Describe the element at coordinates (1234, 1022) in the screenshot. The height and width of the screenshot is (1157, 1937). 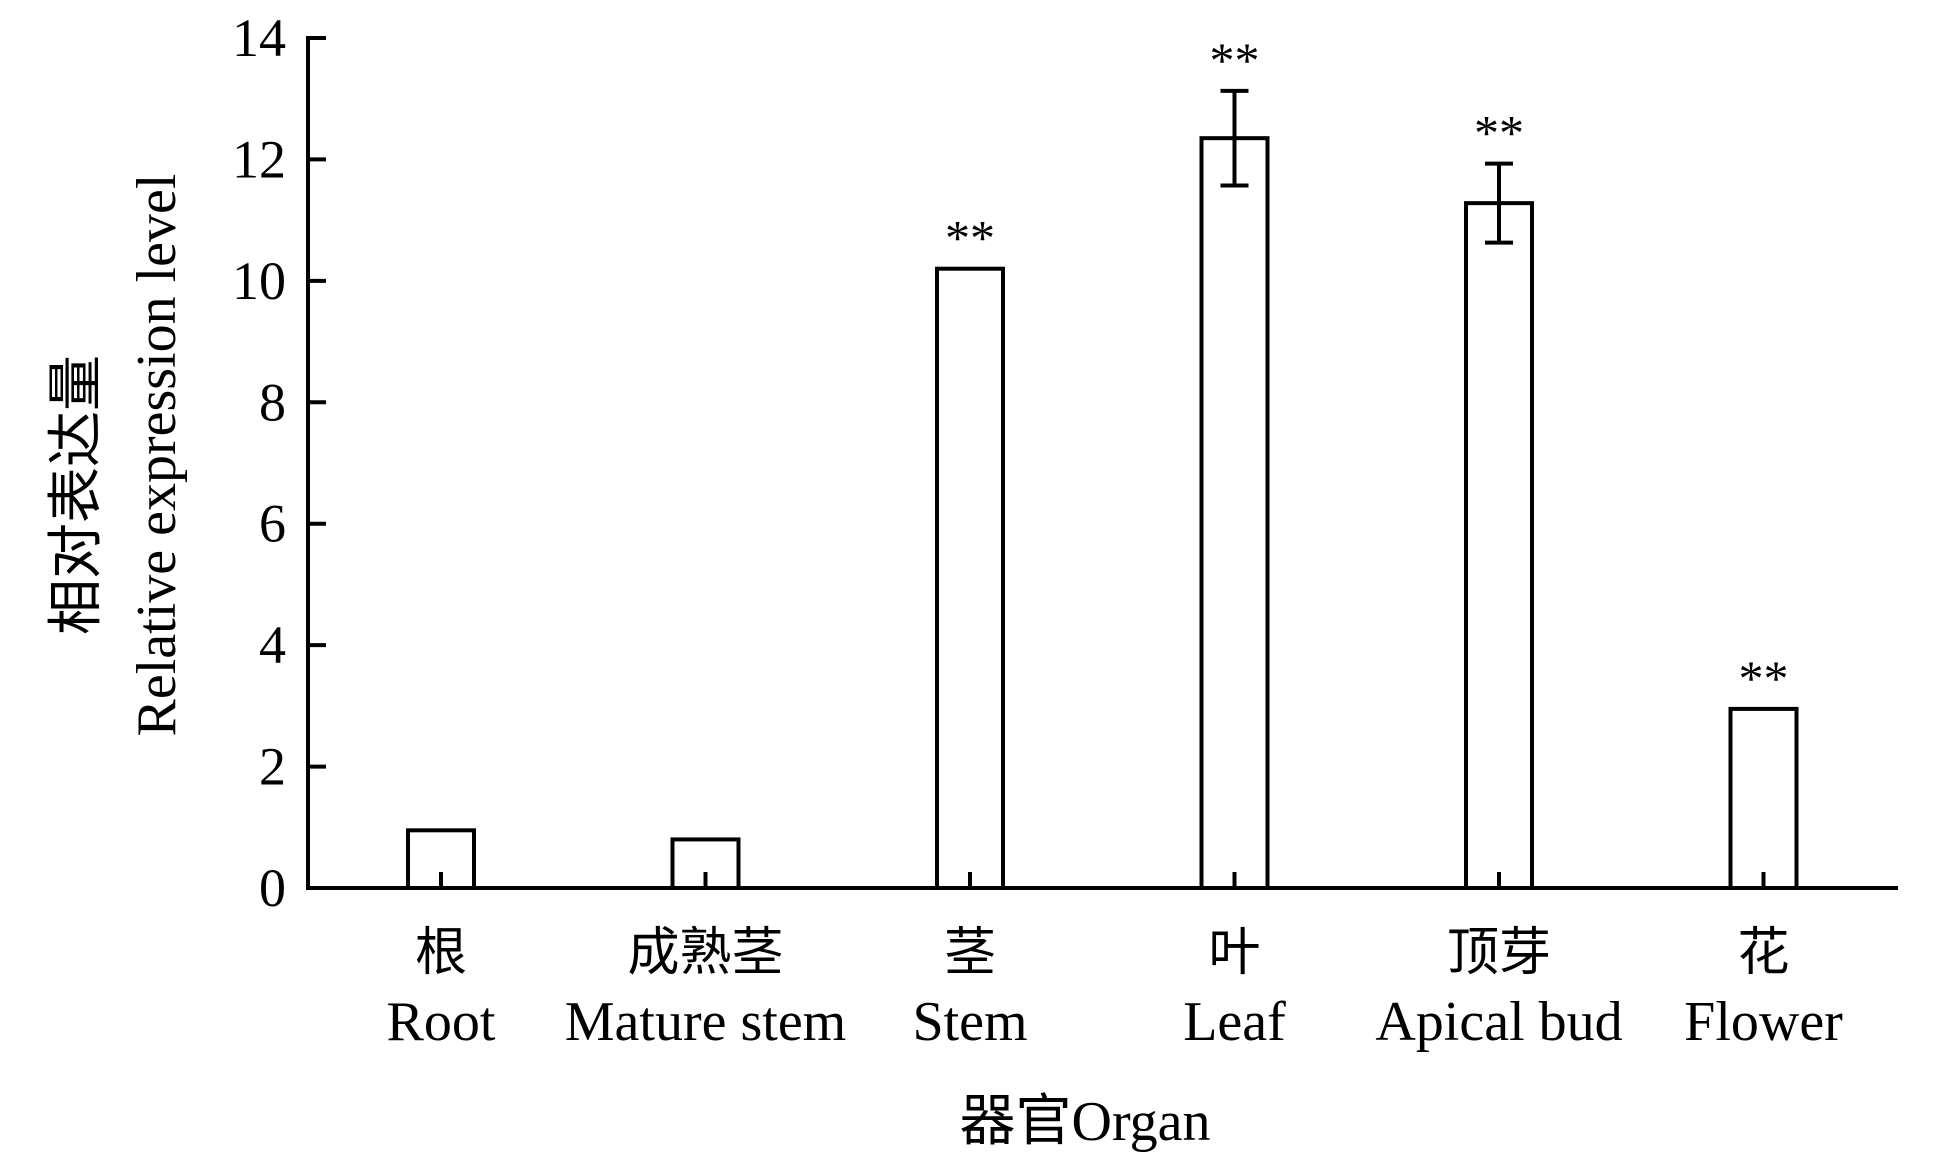
I see `x-tick-label: Leaf` at that location.